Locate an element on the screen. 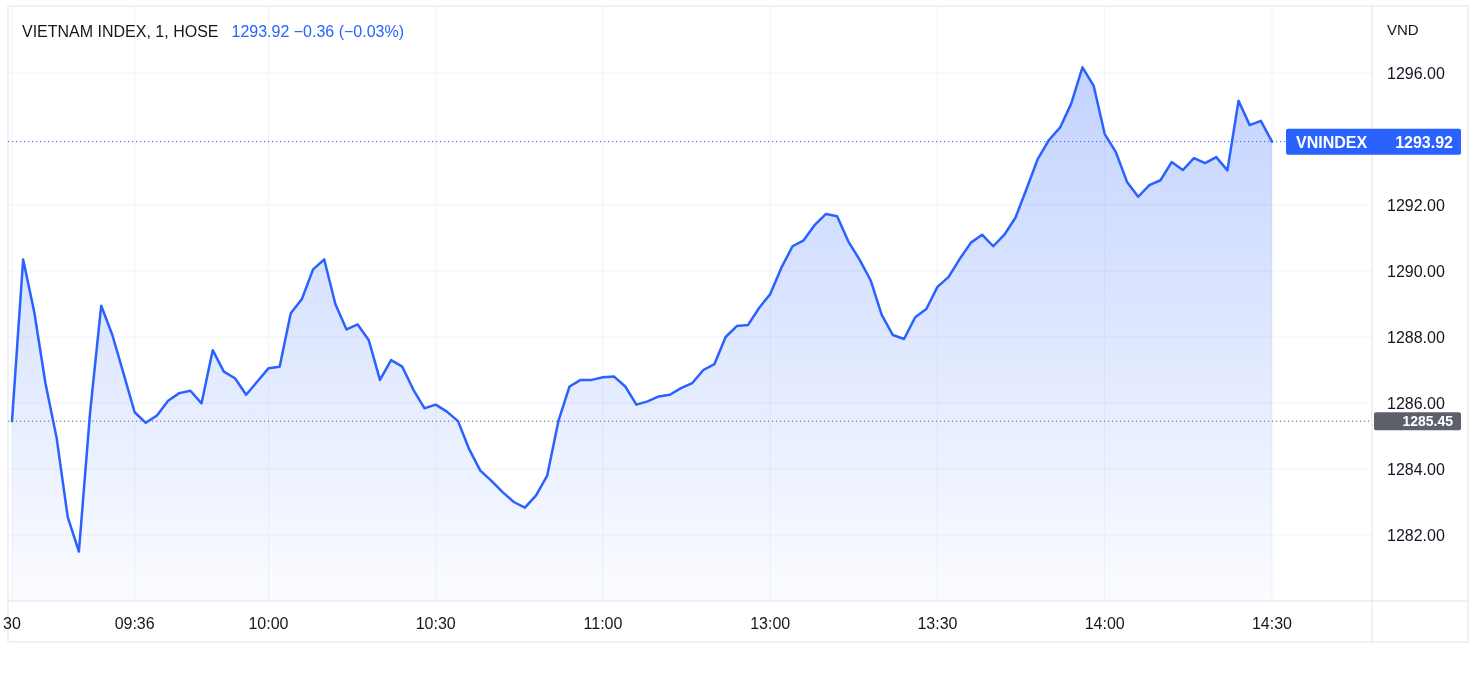  x-tick-label: 14:00 is located at coordinates (1104, 623).